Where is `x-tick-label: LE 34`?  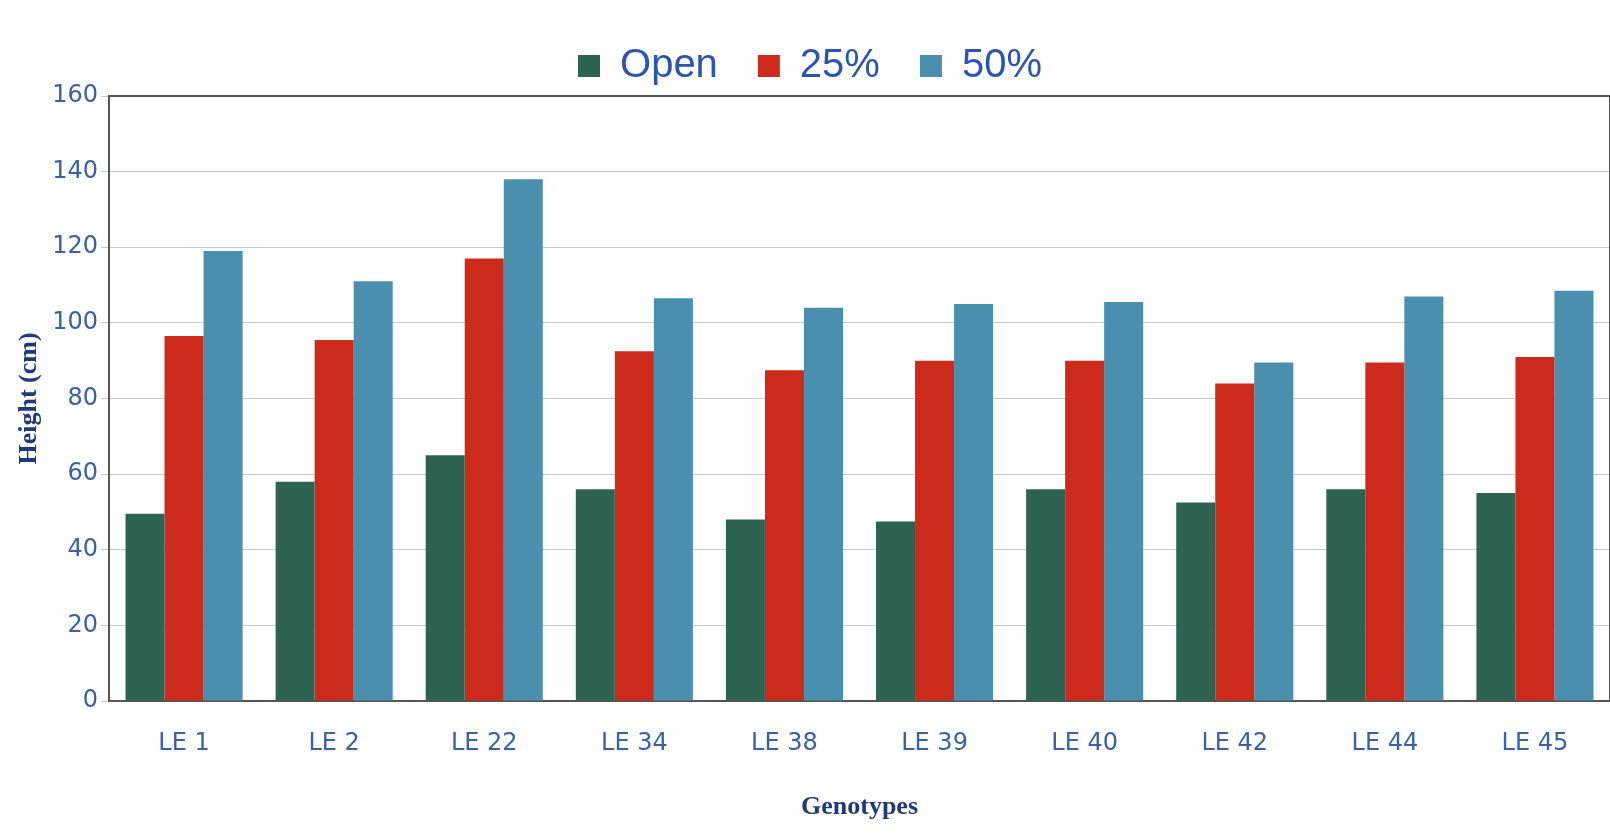 x-tick-label: LE 34 is located at coordinates (634, 741).